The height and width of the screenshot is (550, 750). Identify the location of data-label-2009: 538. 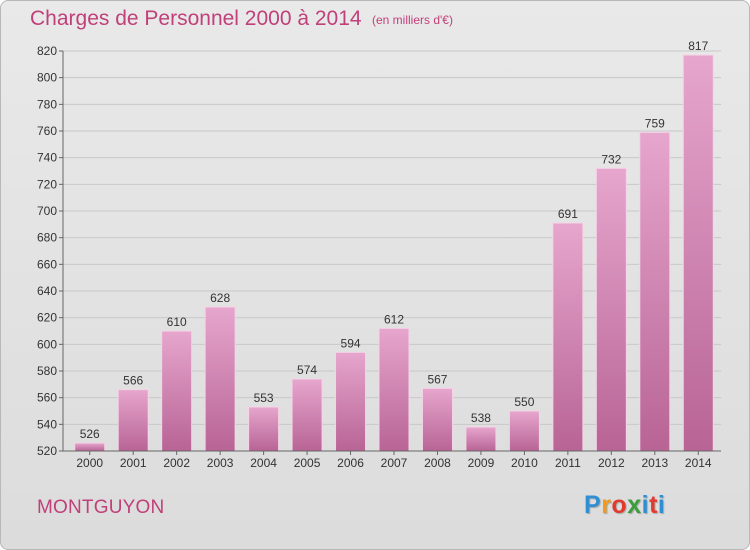
(481, 418).